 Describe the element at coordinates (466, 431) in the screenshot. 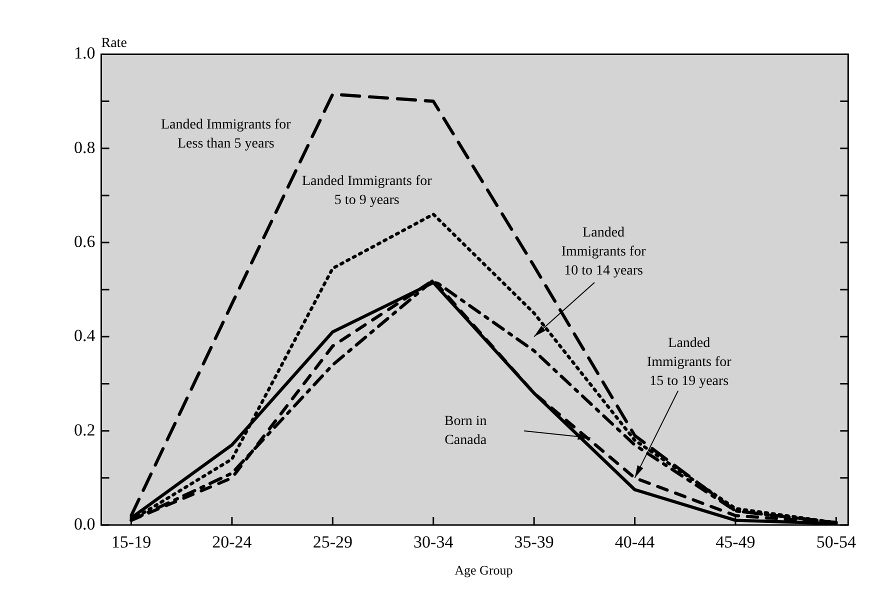

I see `annotation: Born in Canada` at that location.